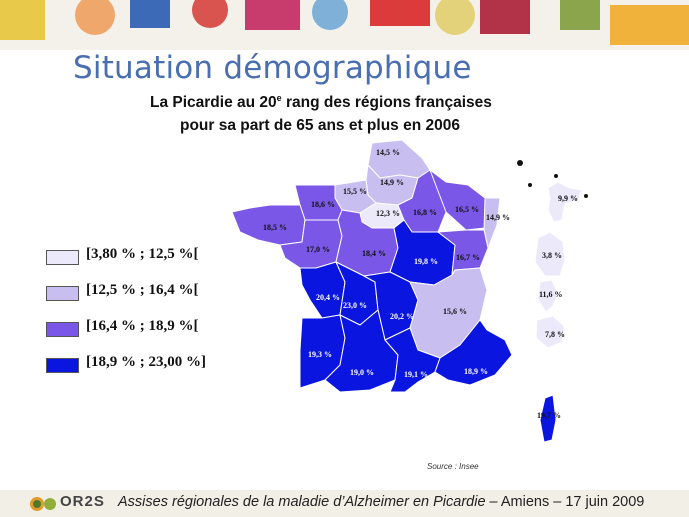 This screenshot has width=689, height=517. Describe the element at coordinates (453, 466) in the screenshot. I see `source-note: Source : Insee` at that location.